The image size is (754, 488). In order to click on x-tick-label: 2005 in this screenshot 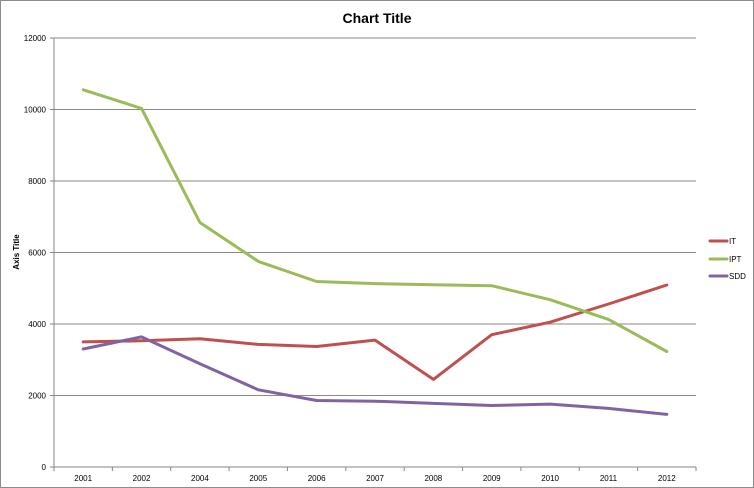, I will do `click(258, 478)`.